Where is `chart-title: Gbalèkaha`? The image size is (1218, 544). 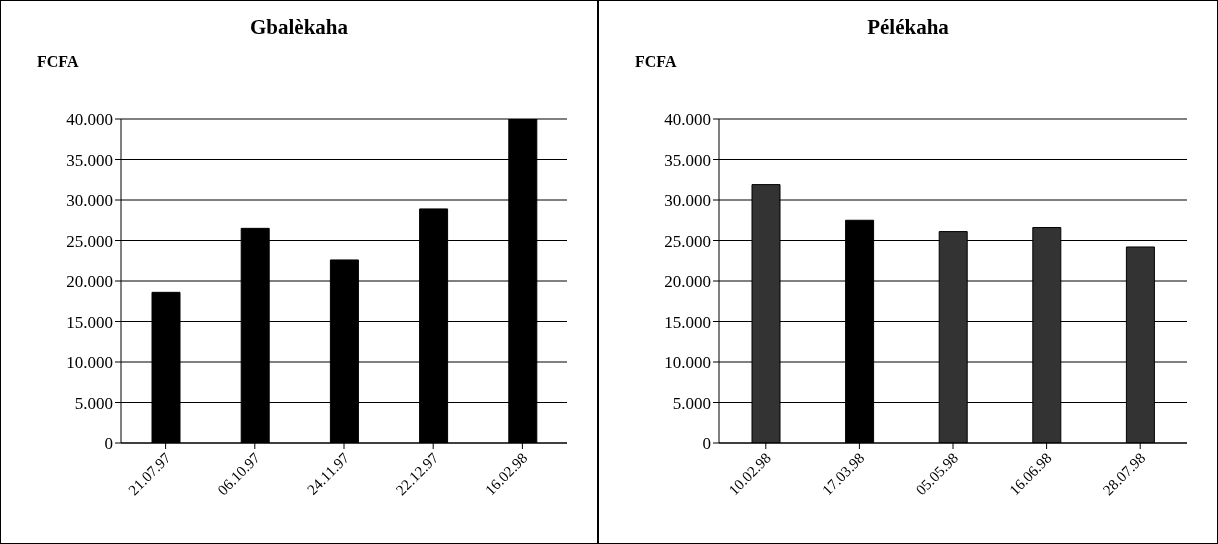
chart-title: Gbalèkaha is located at coordinates (299, 27).